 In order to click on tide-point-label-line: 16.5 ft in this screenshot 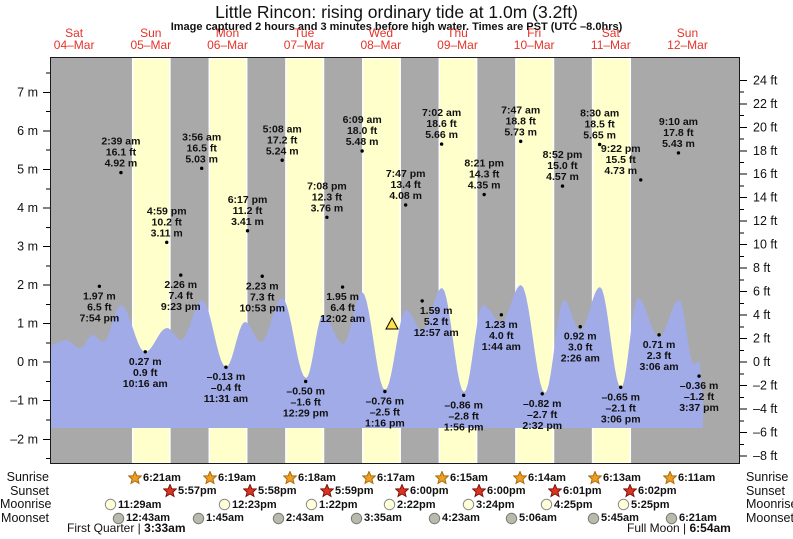, I will do `click(202, 148)`.